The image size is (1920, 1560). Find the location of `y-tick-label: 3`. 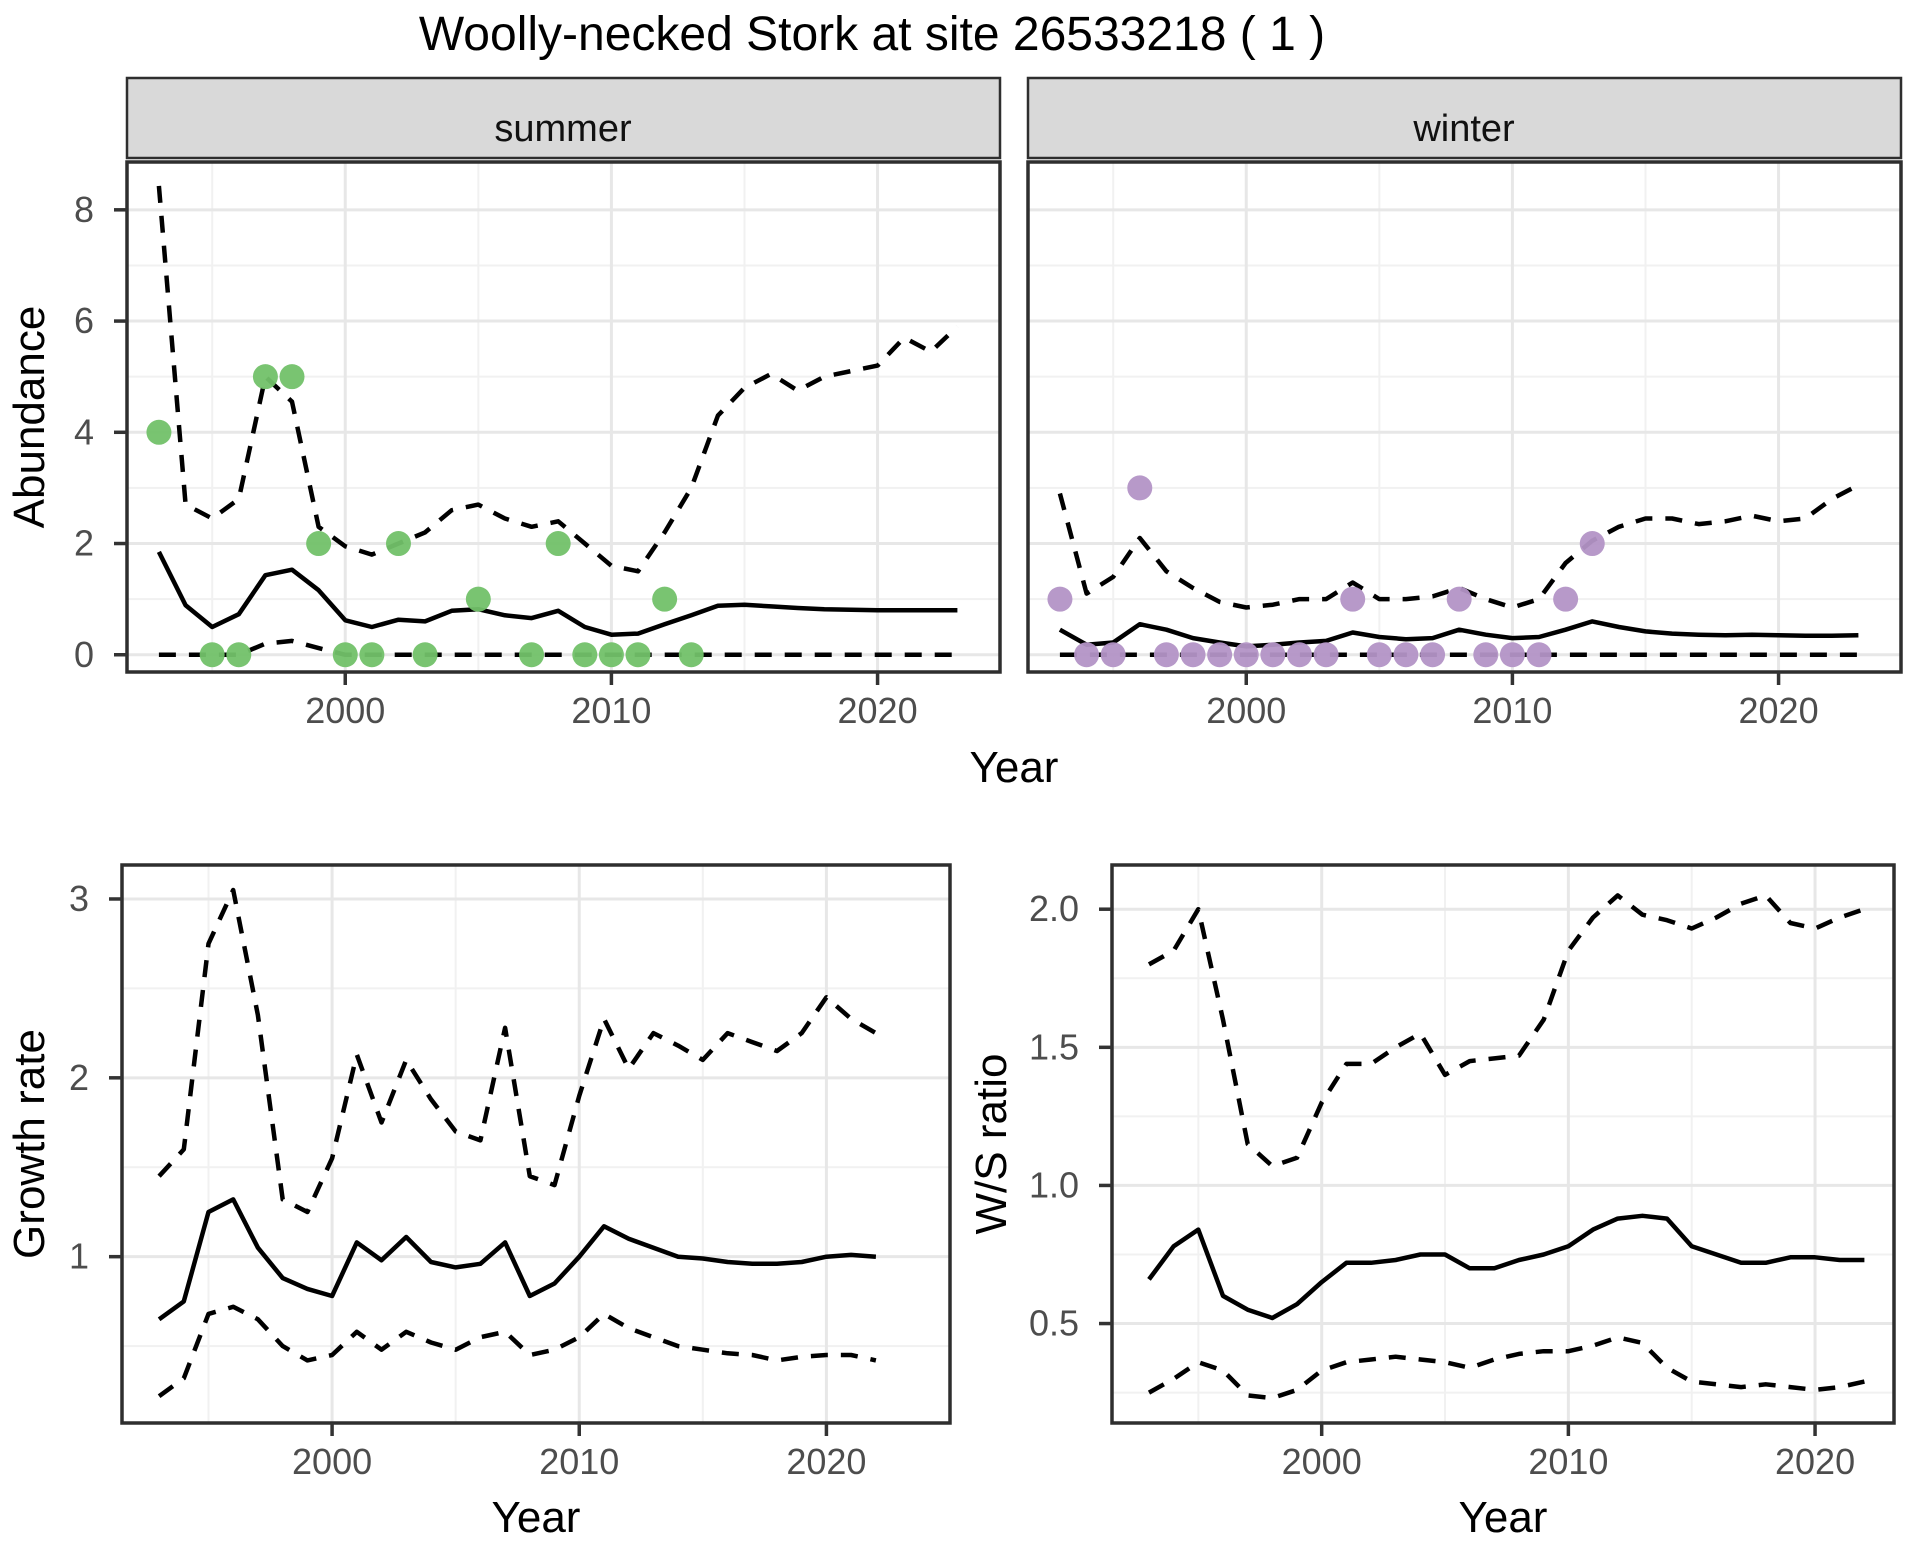

y-tick-label: 3 is located at coordinates (79, 898).